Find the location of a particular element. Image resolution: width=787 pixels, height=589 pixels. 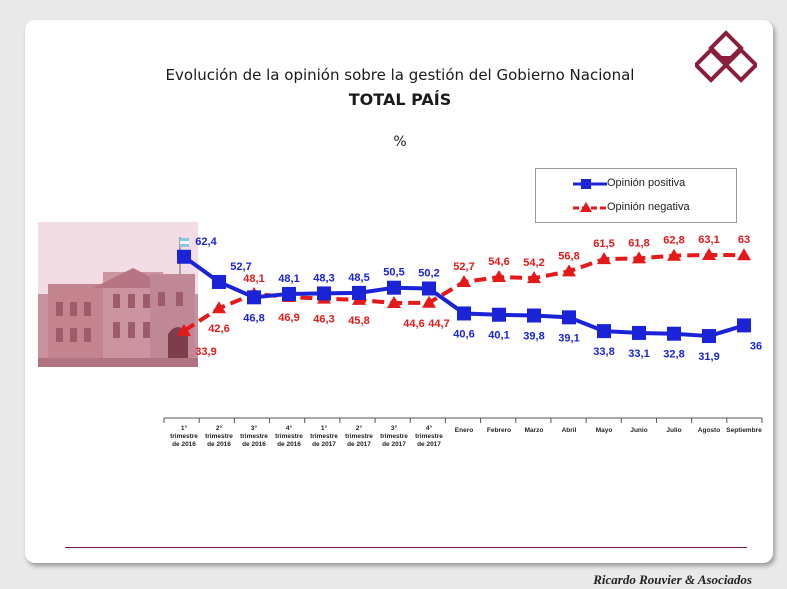

x-tick-label: 1° trimestre de 2016 is located at coordinates (184, 436).